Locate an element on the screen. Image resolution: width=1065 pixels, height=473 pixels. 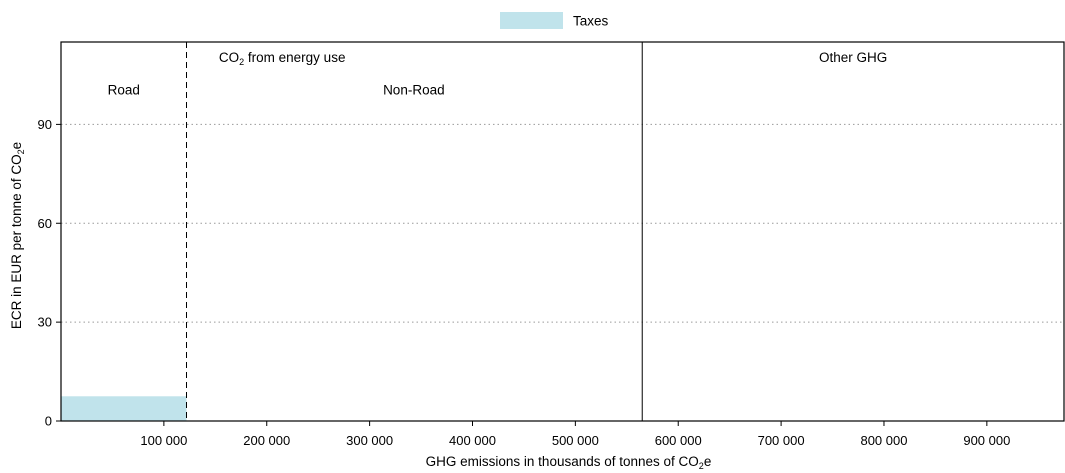
y-tick-label: 30 is located at coordinates (45, 322).